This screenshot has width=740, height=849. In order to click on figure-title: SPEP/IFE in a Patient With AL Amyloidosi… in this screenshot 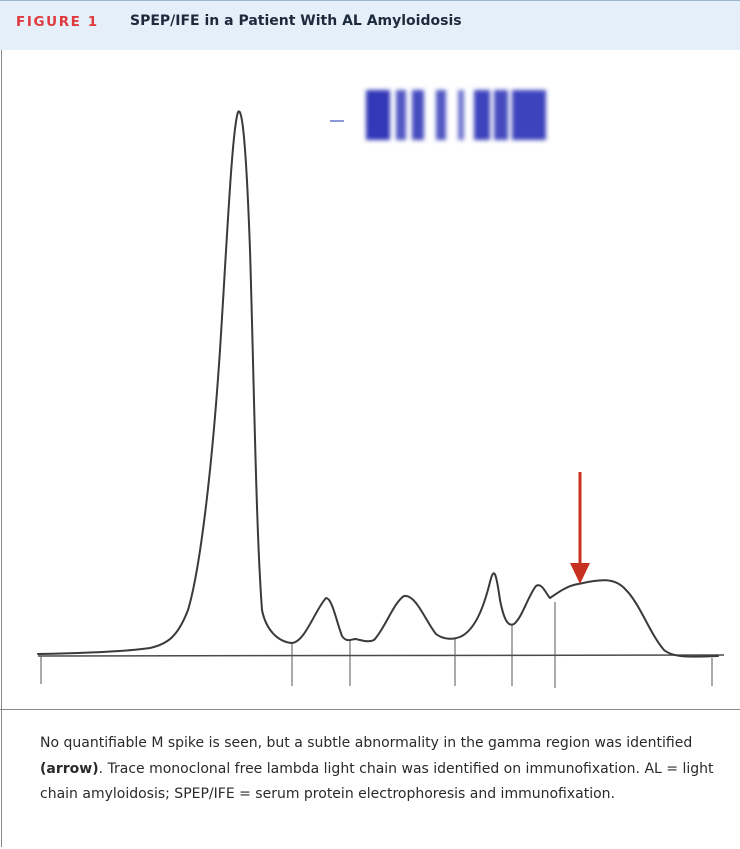, I will do `click(296, 21)`.